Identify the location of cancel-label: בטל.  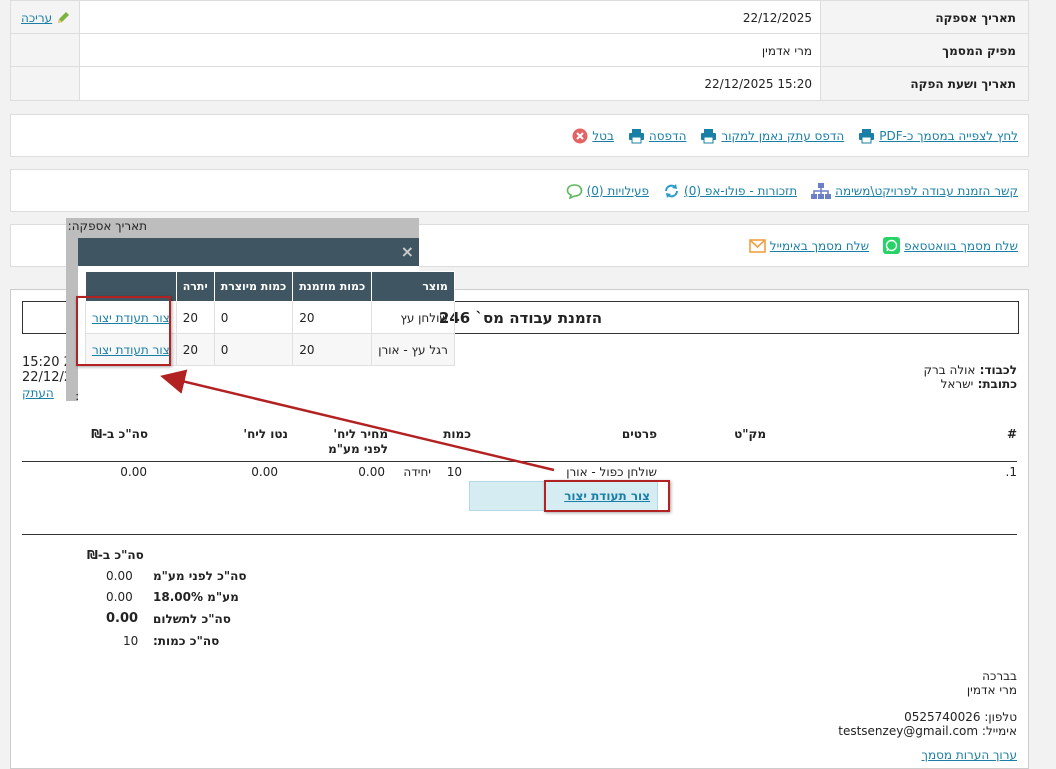
(603, 135).